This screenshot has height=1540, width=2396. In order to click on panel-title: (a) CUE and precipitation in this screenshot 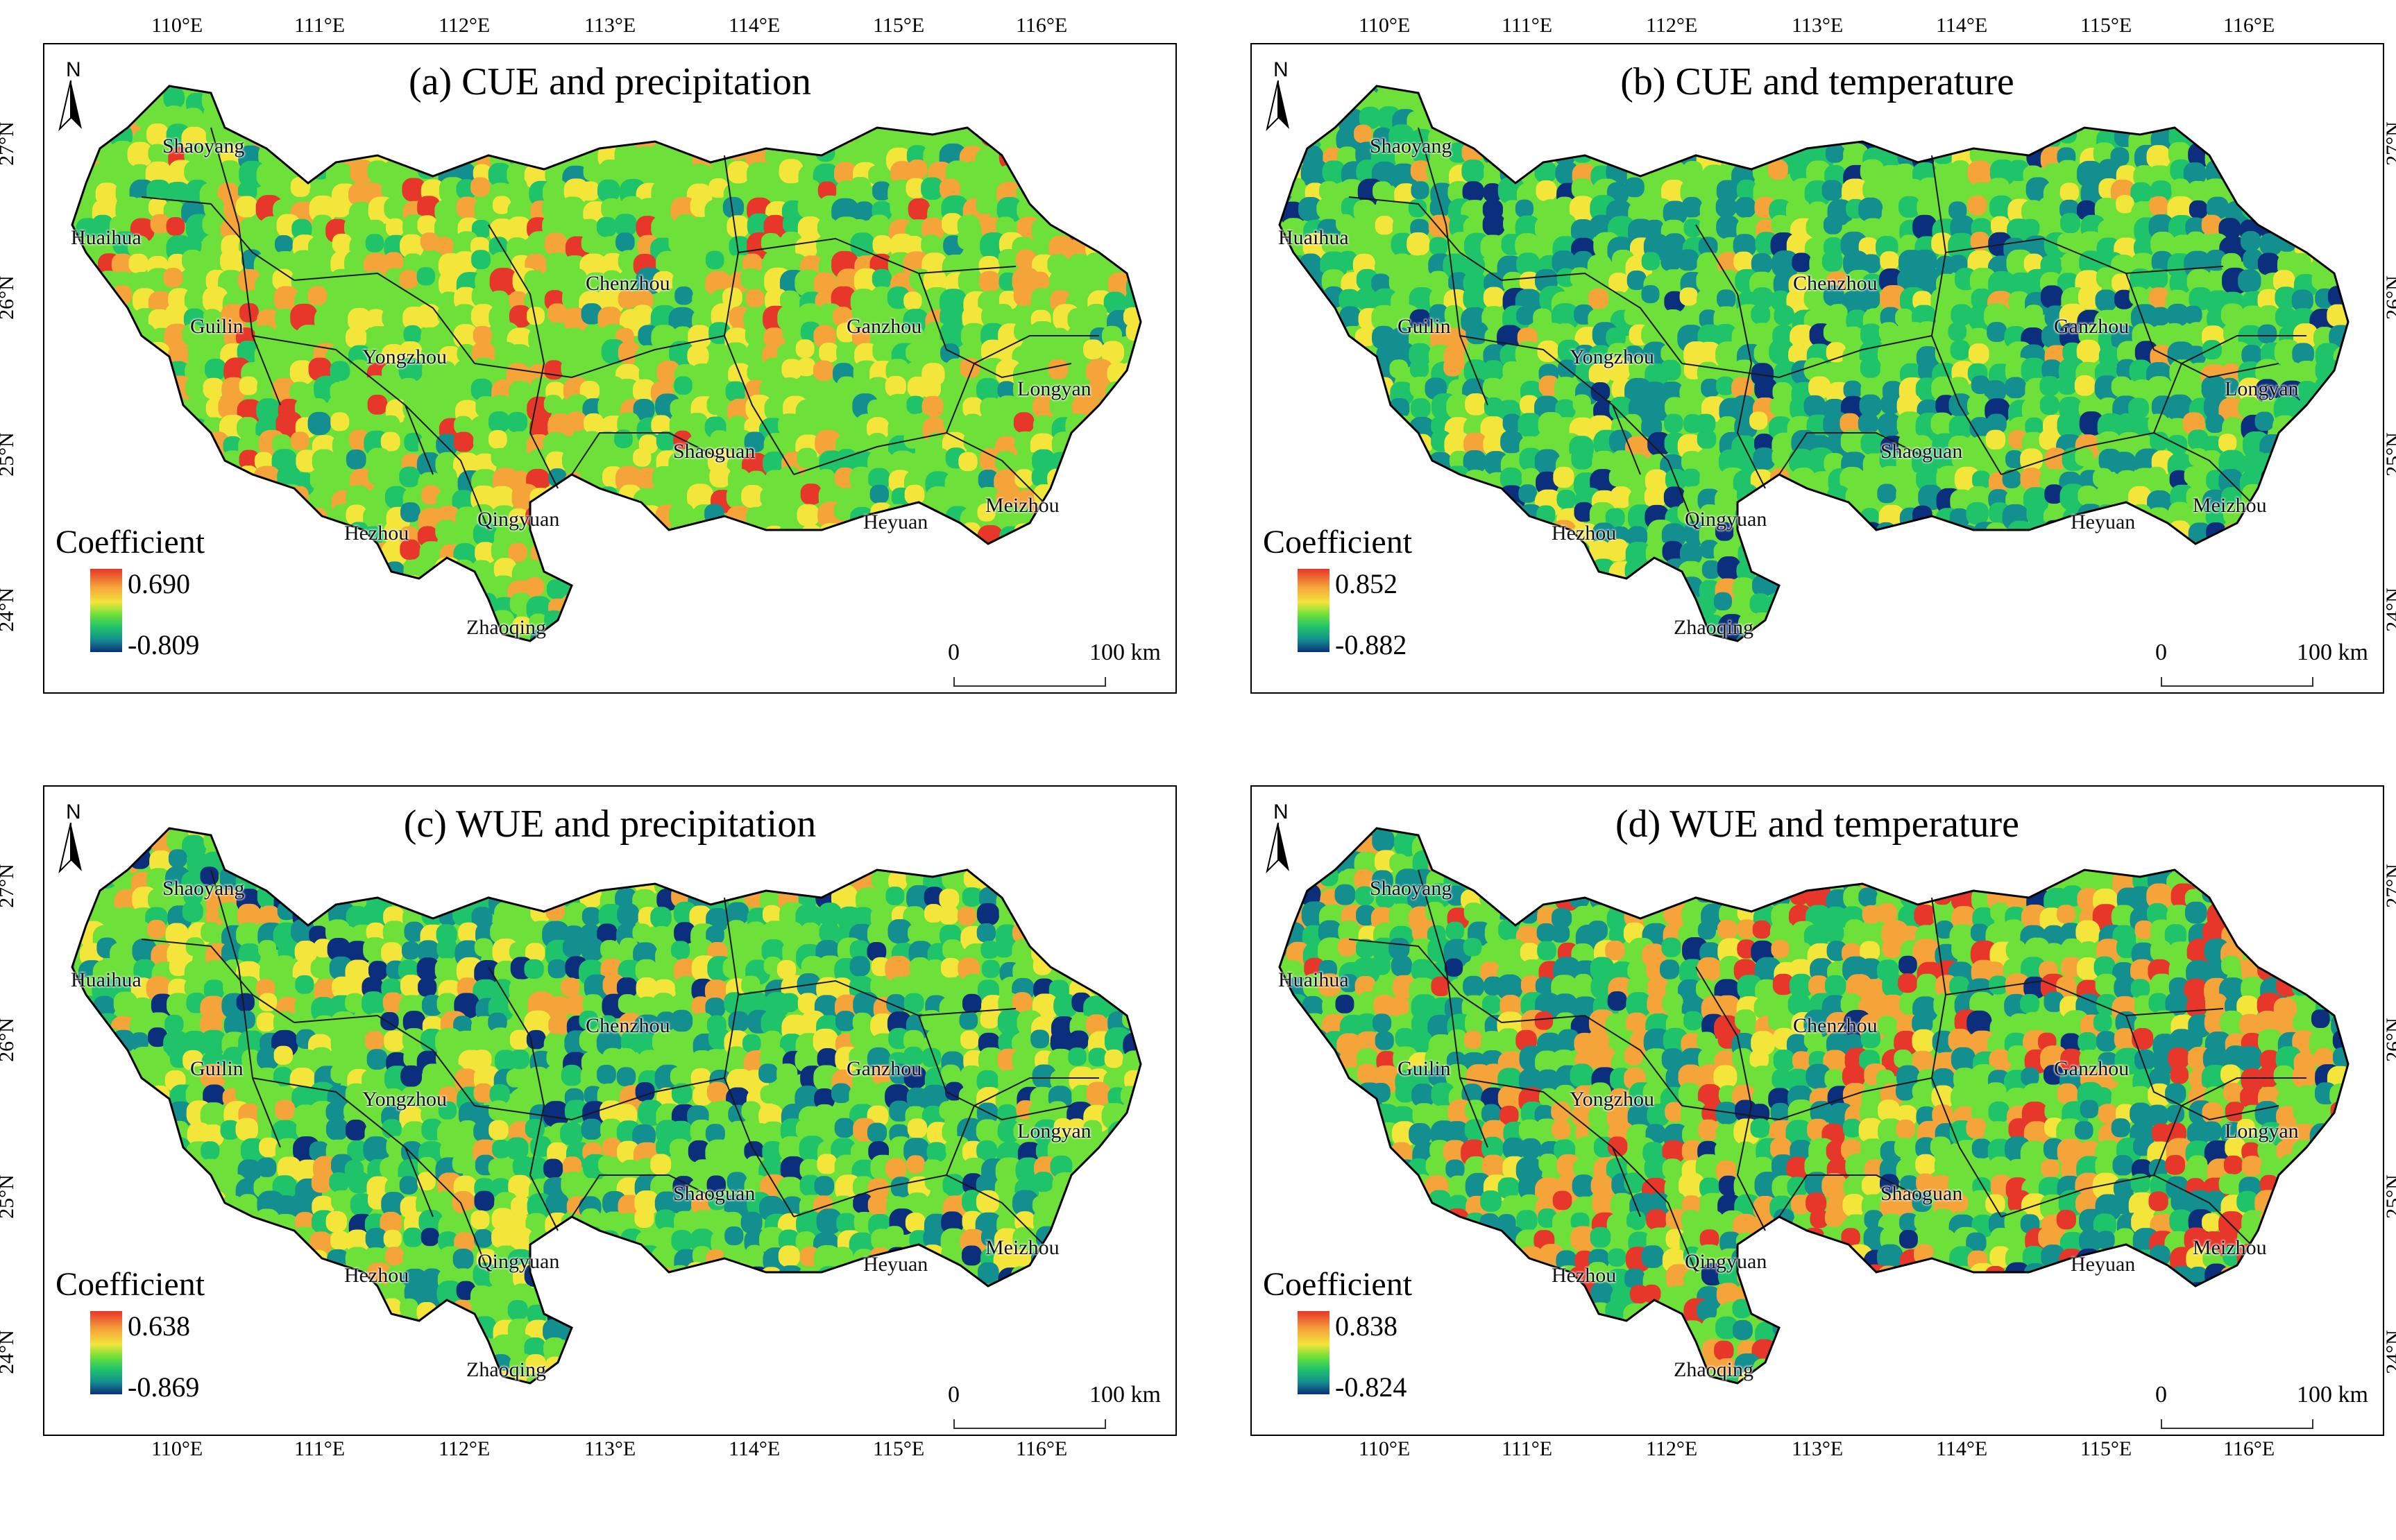, I will do `click(609, 81)`.